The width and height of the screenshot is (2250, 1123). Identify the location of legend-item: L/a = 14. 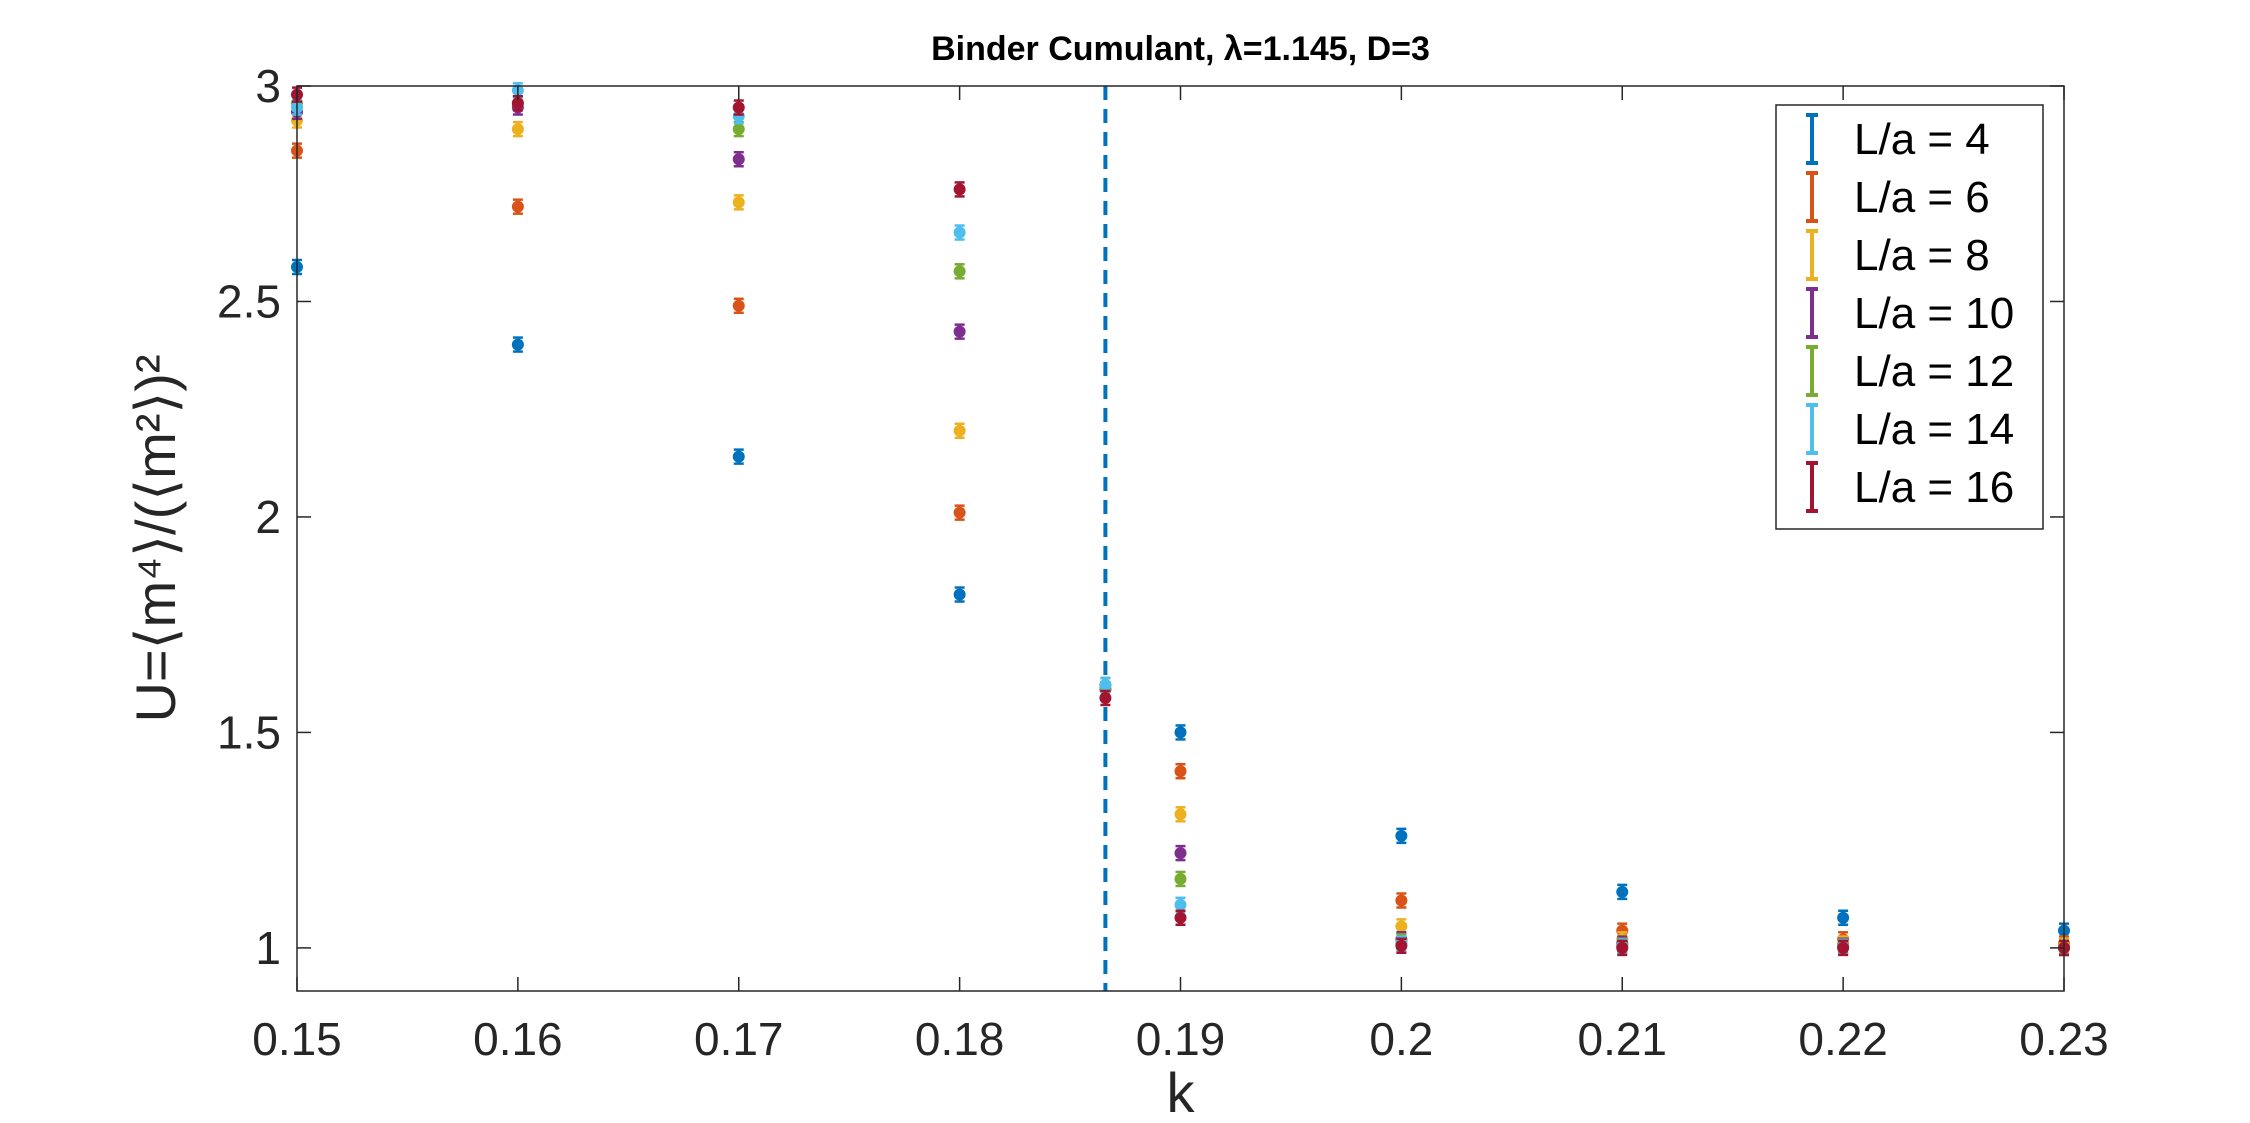
(1910, 429).